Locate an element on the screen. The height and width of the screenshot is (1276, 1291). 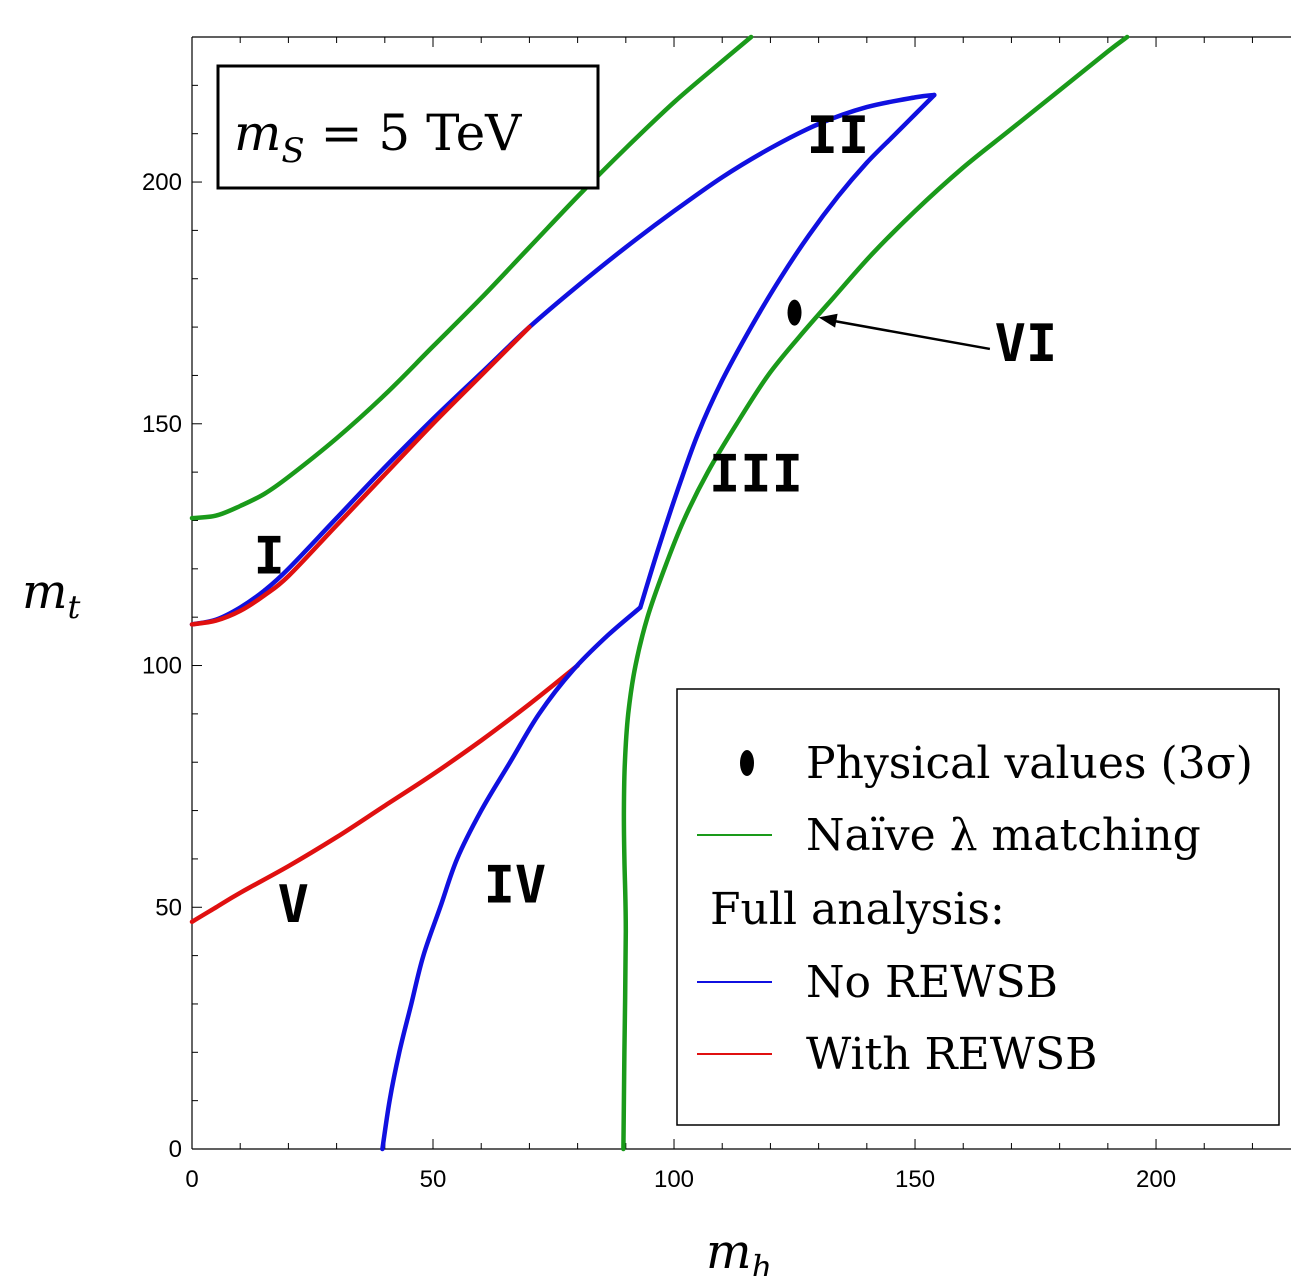
chart-title: mS = 5 TeV is located at coordinates (378, 137).